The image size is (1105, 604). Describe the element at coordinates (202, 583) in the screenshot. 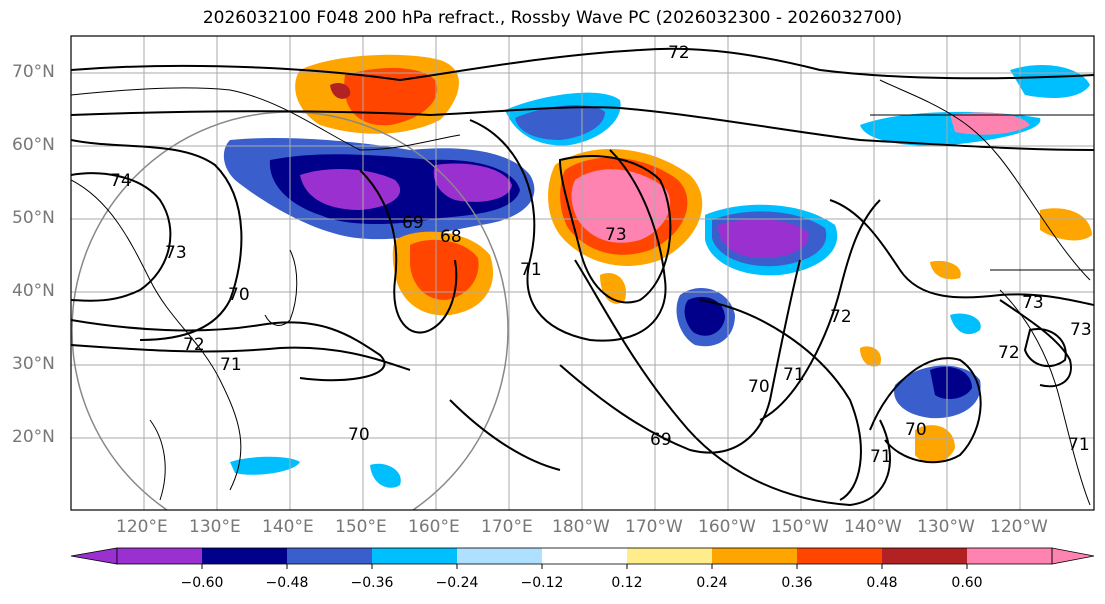

I see `colorbar-tick-label: −0.60` at that location.